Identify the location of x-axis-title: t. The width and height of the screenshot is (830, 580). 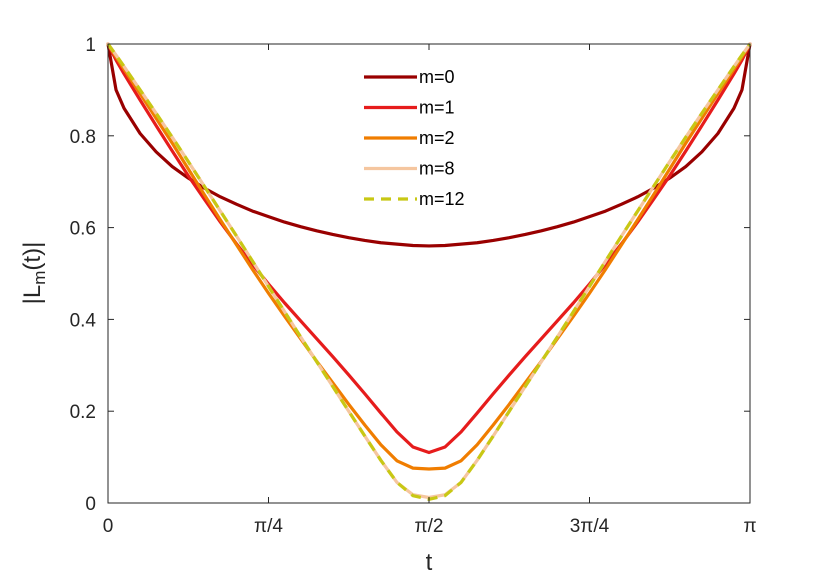
(429, 562).